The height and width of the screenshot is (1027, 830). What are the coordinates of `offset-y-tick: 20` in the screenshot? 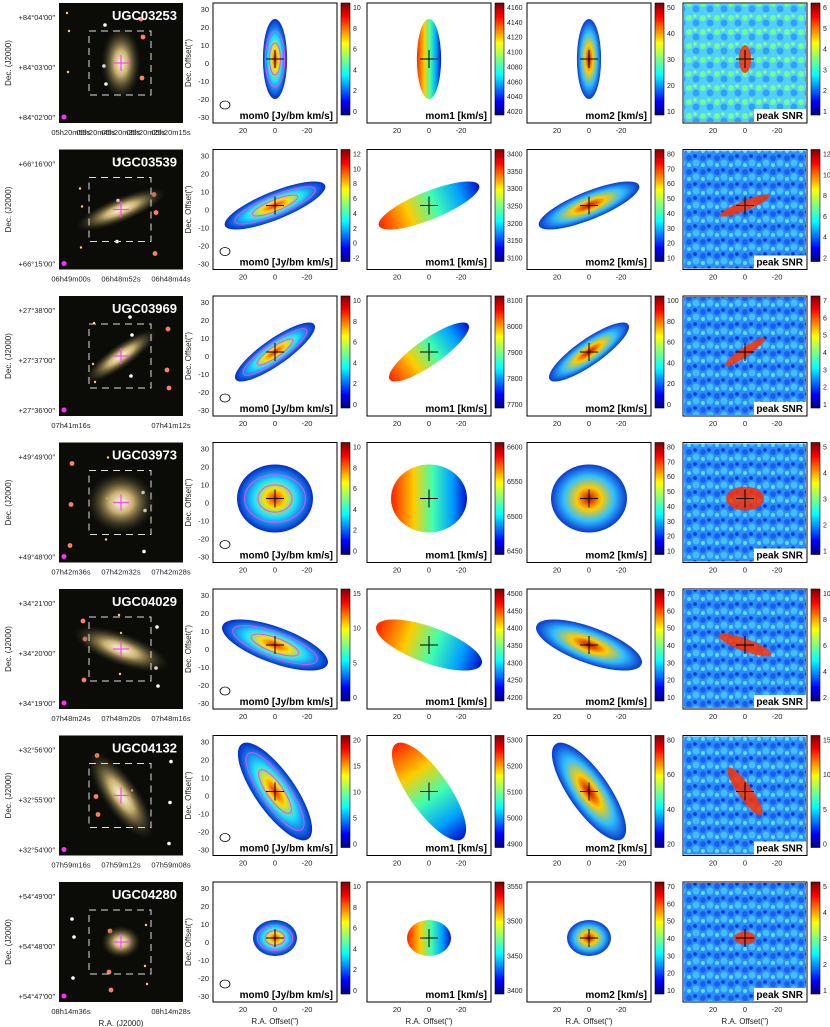 It's located at (205, 27).